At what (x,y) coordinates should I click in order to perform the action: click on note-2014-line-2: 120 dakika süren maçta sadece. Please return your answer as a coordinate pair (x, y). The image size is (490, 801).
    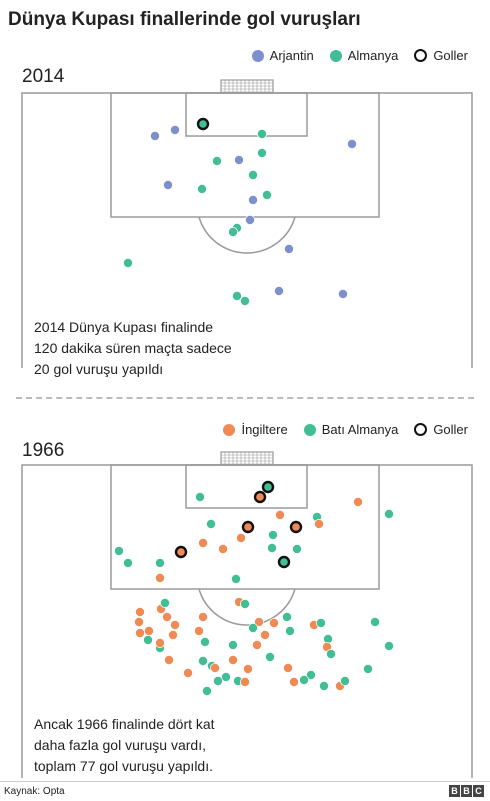
    Looking at the image, I should click on (133, 348).